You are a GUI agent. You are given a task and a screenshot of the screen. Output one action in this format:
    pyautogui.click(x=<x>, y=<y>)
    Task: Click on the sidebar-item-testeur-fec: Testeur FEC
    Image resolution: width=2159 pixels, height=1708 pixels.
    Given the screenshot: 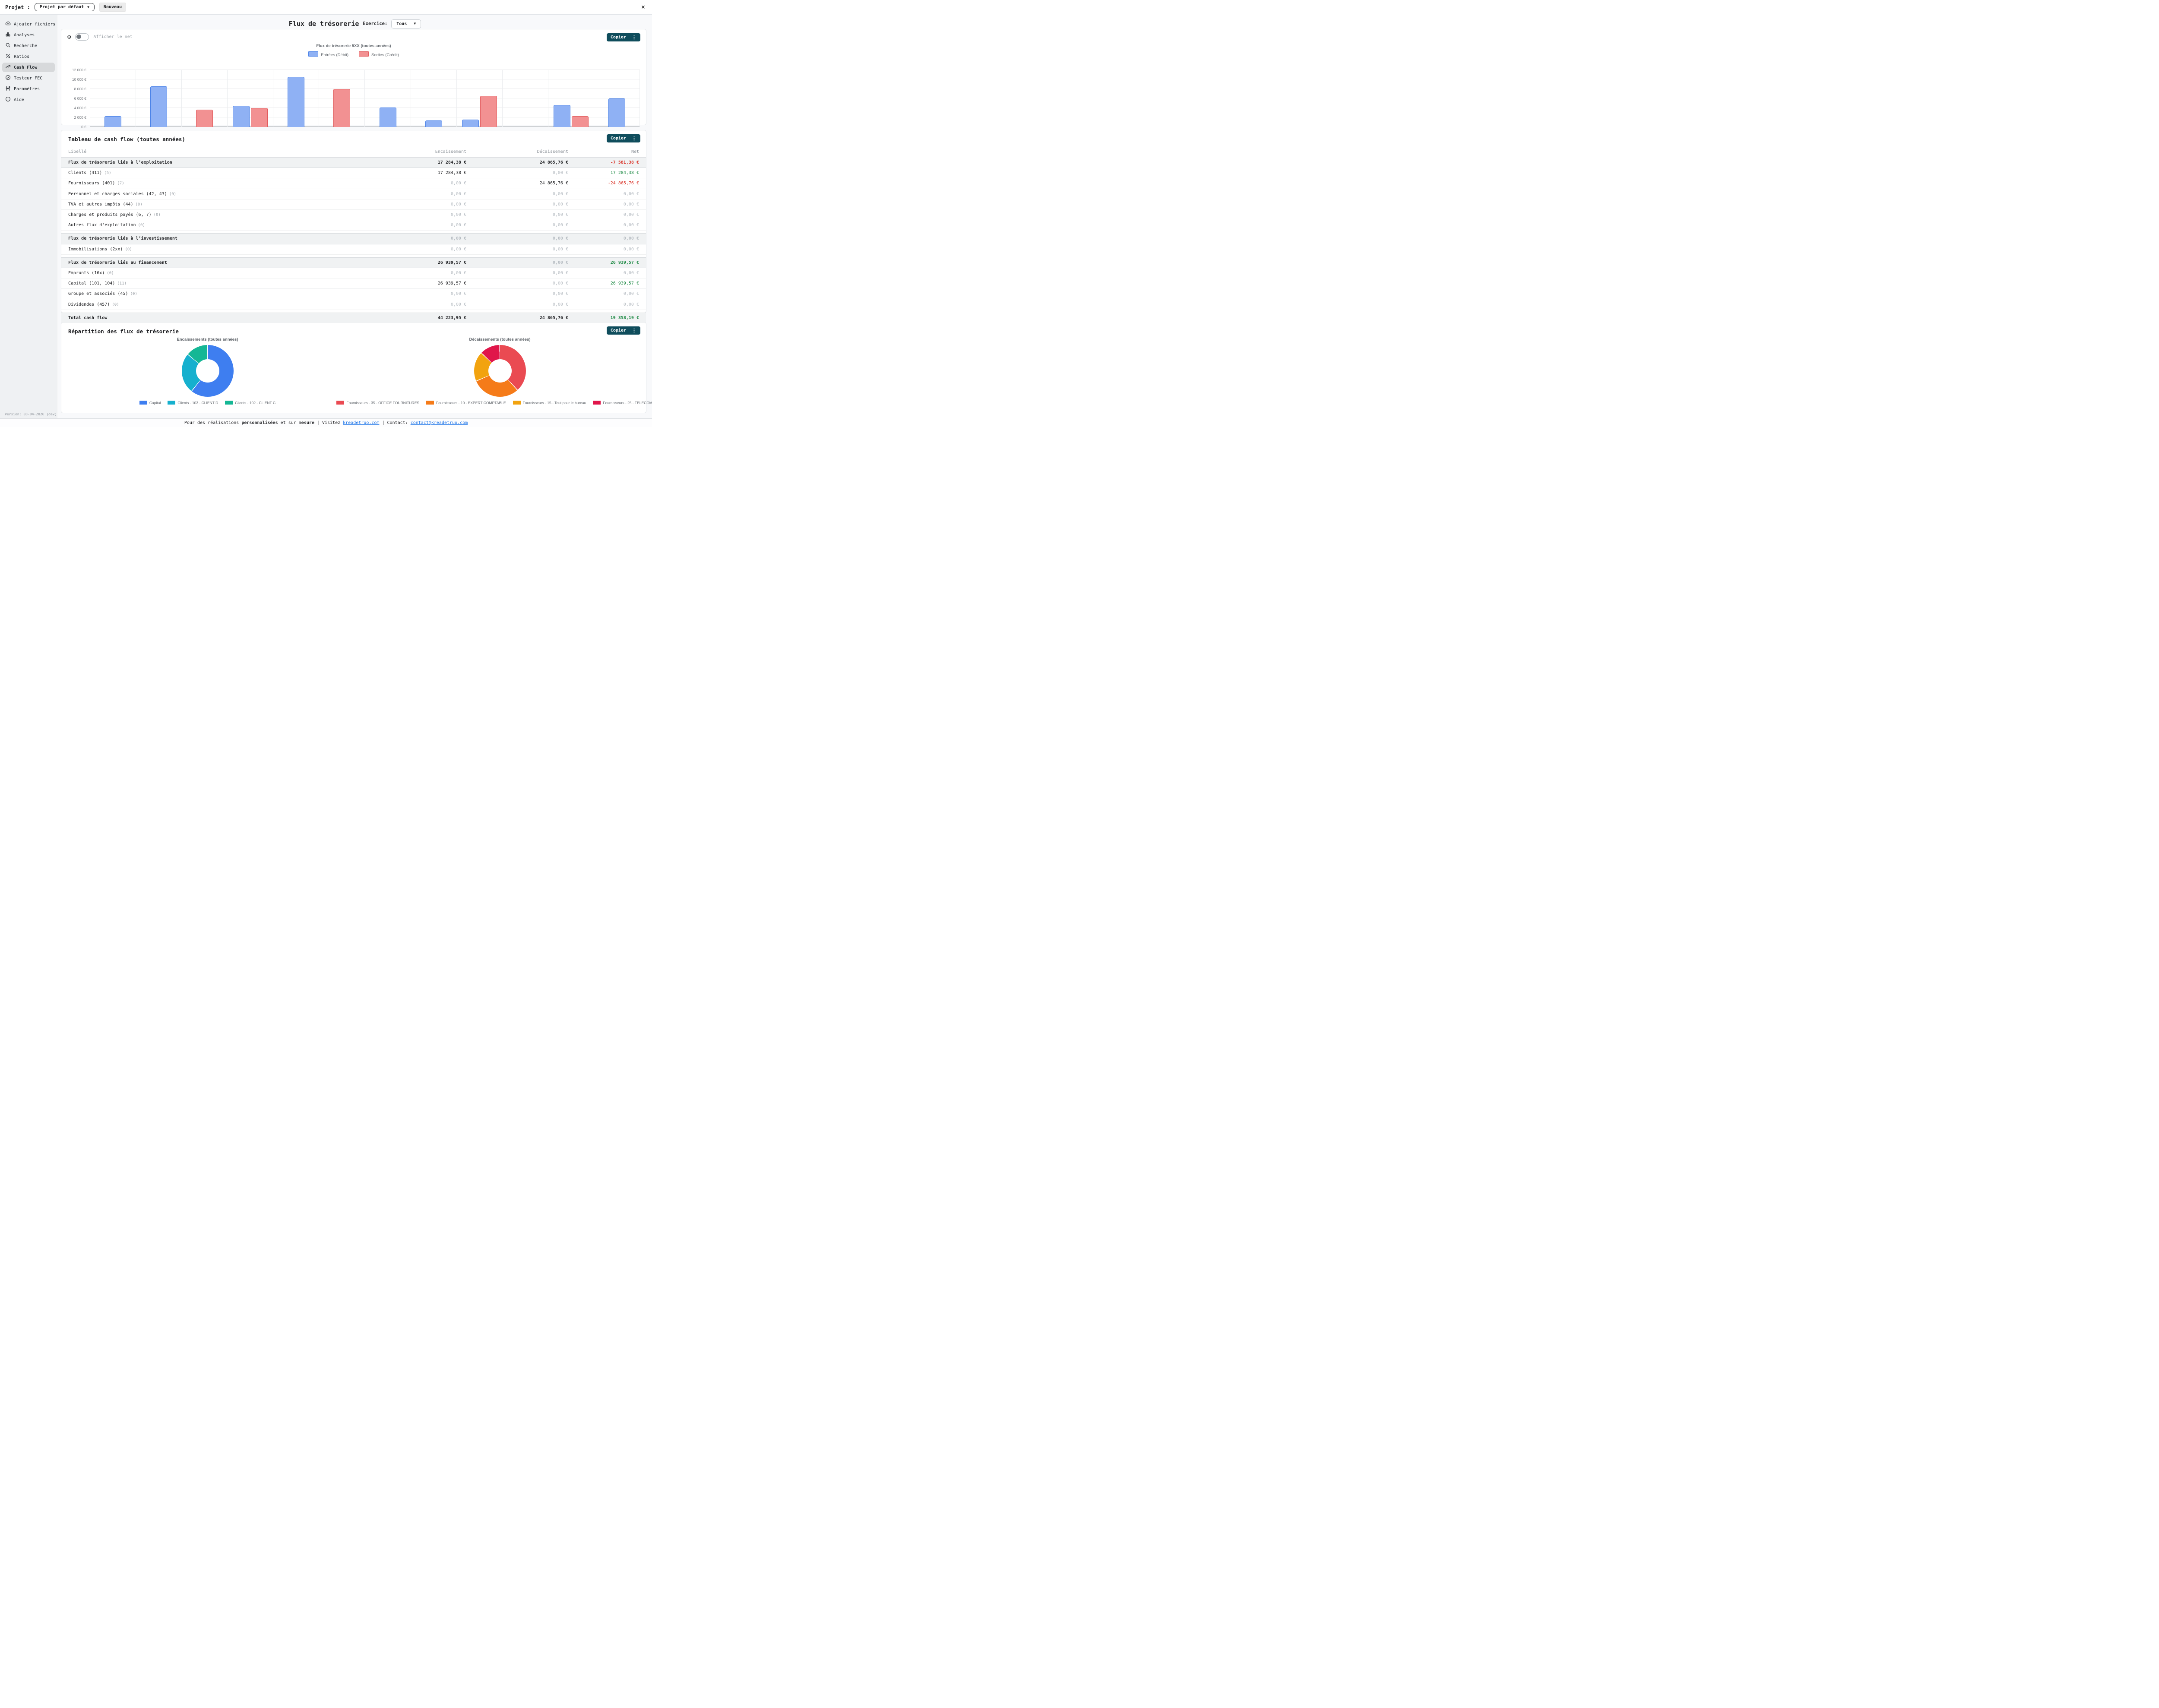 What is the action you would take?
    pyautogui.click(x=28, y=78)
    